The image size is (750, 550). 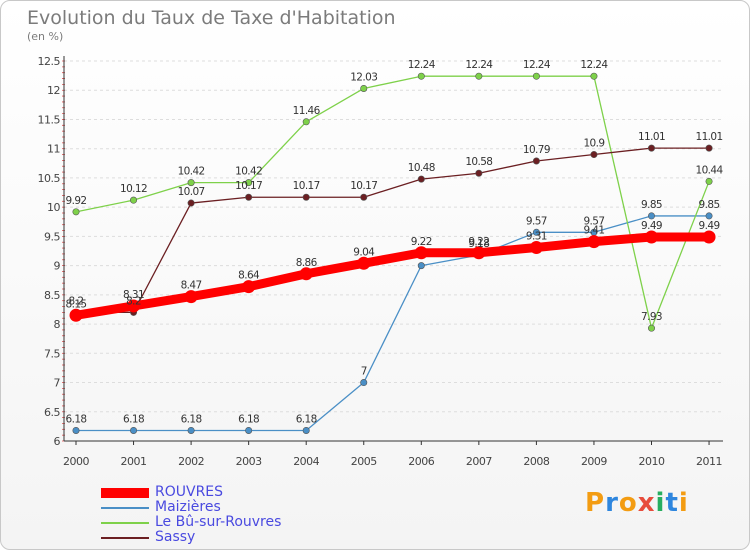 I want to click on legend-item-le-bu-sur-rouvres: Le Bû-sur-Rouvres, so click(x=191, y=522).